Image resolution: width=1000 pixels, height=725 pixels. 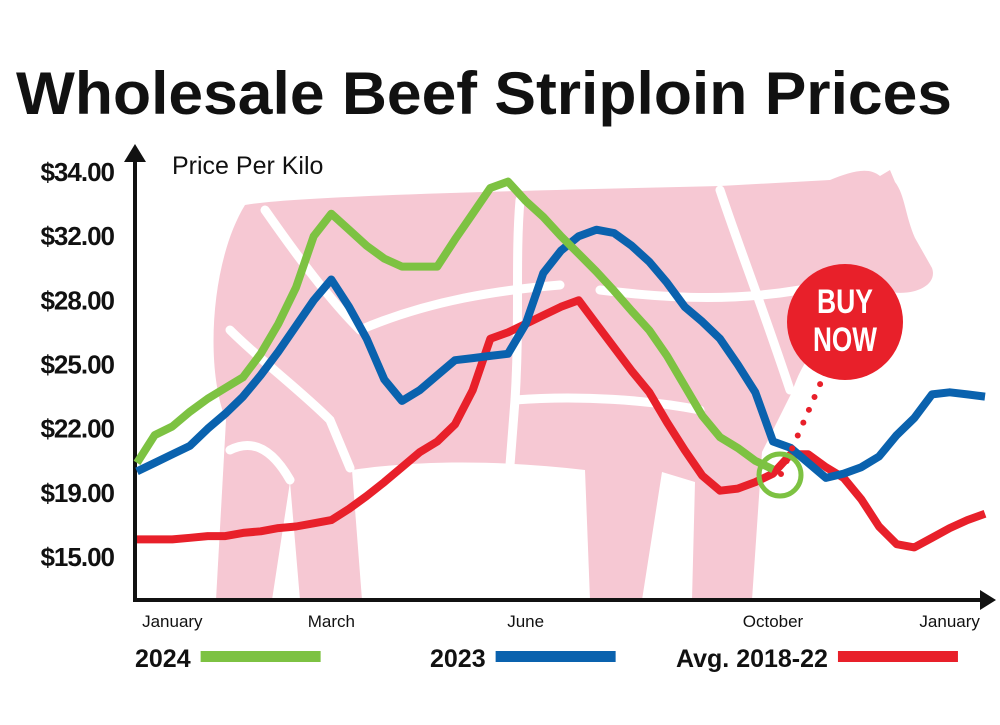 I want to click on y-axis-label: Price Per Kilo, so click(x=247, y=166).